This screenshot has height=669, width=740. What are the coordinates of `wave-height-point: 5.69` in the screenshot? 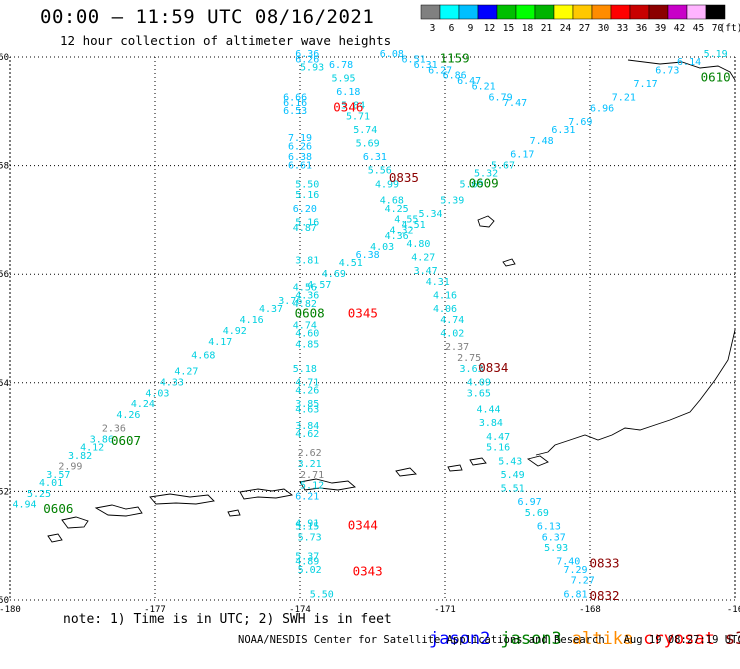 It's located at (368, 144).